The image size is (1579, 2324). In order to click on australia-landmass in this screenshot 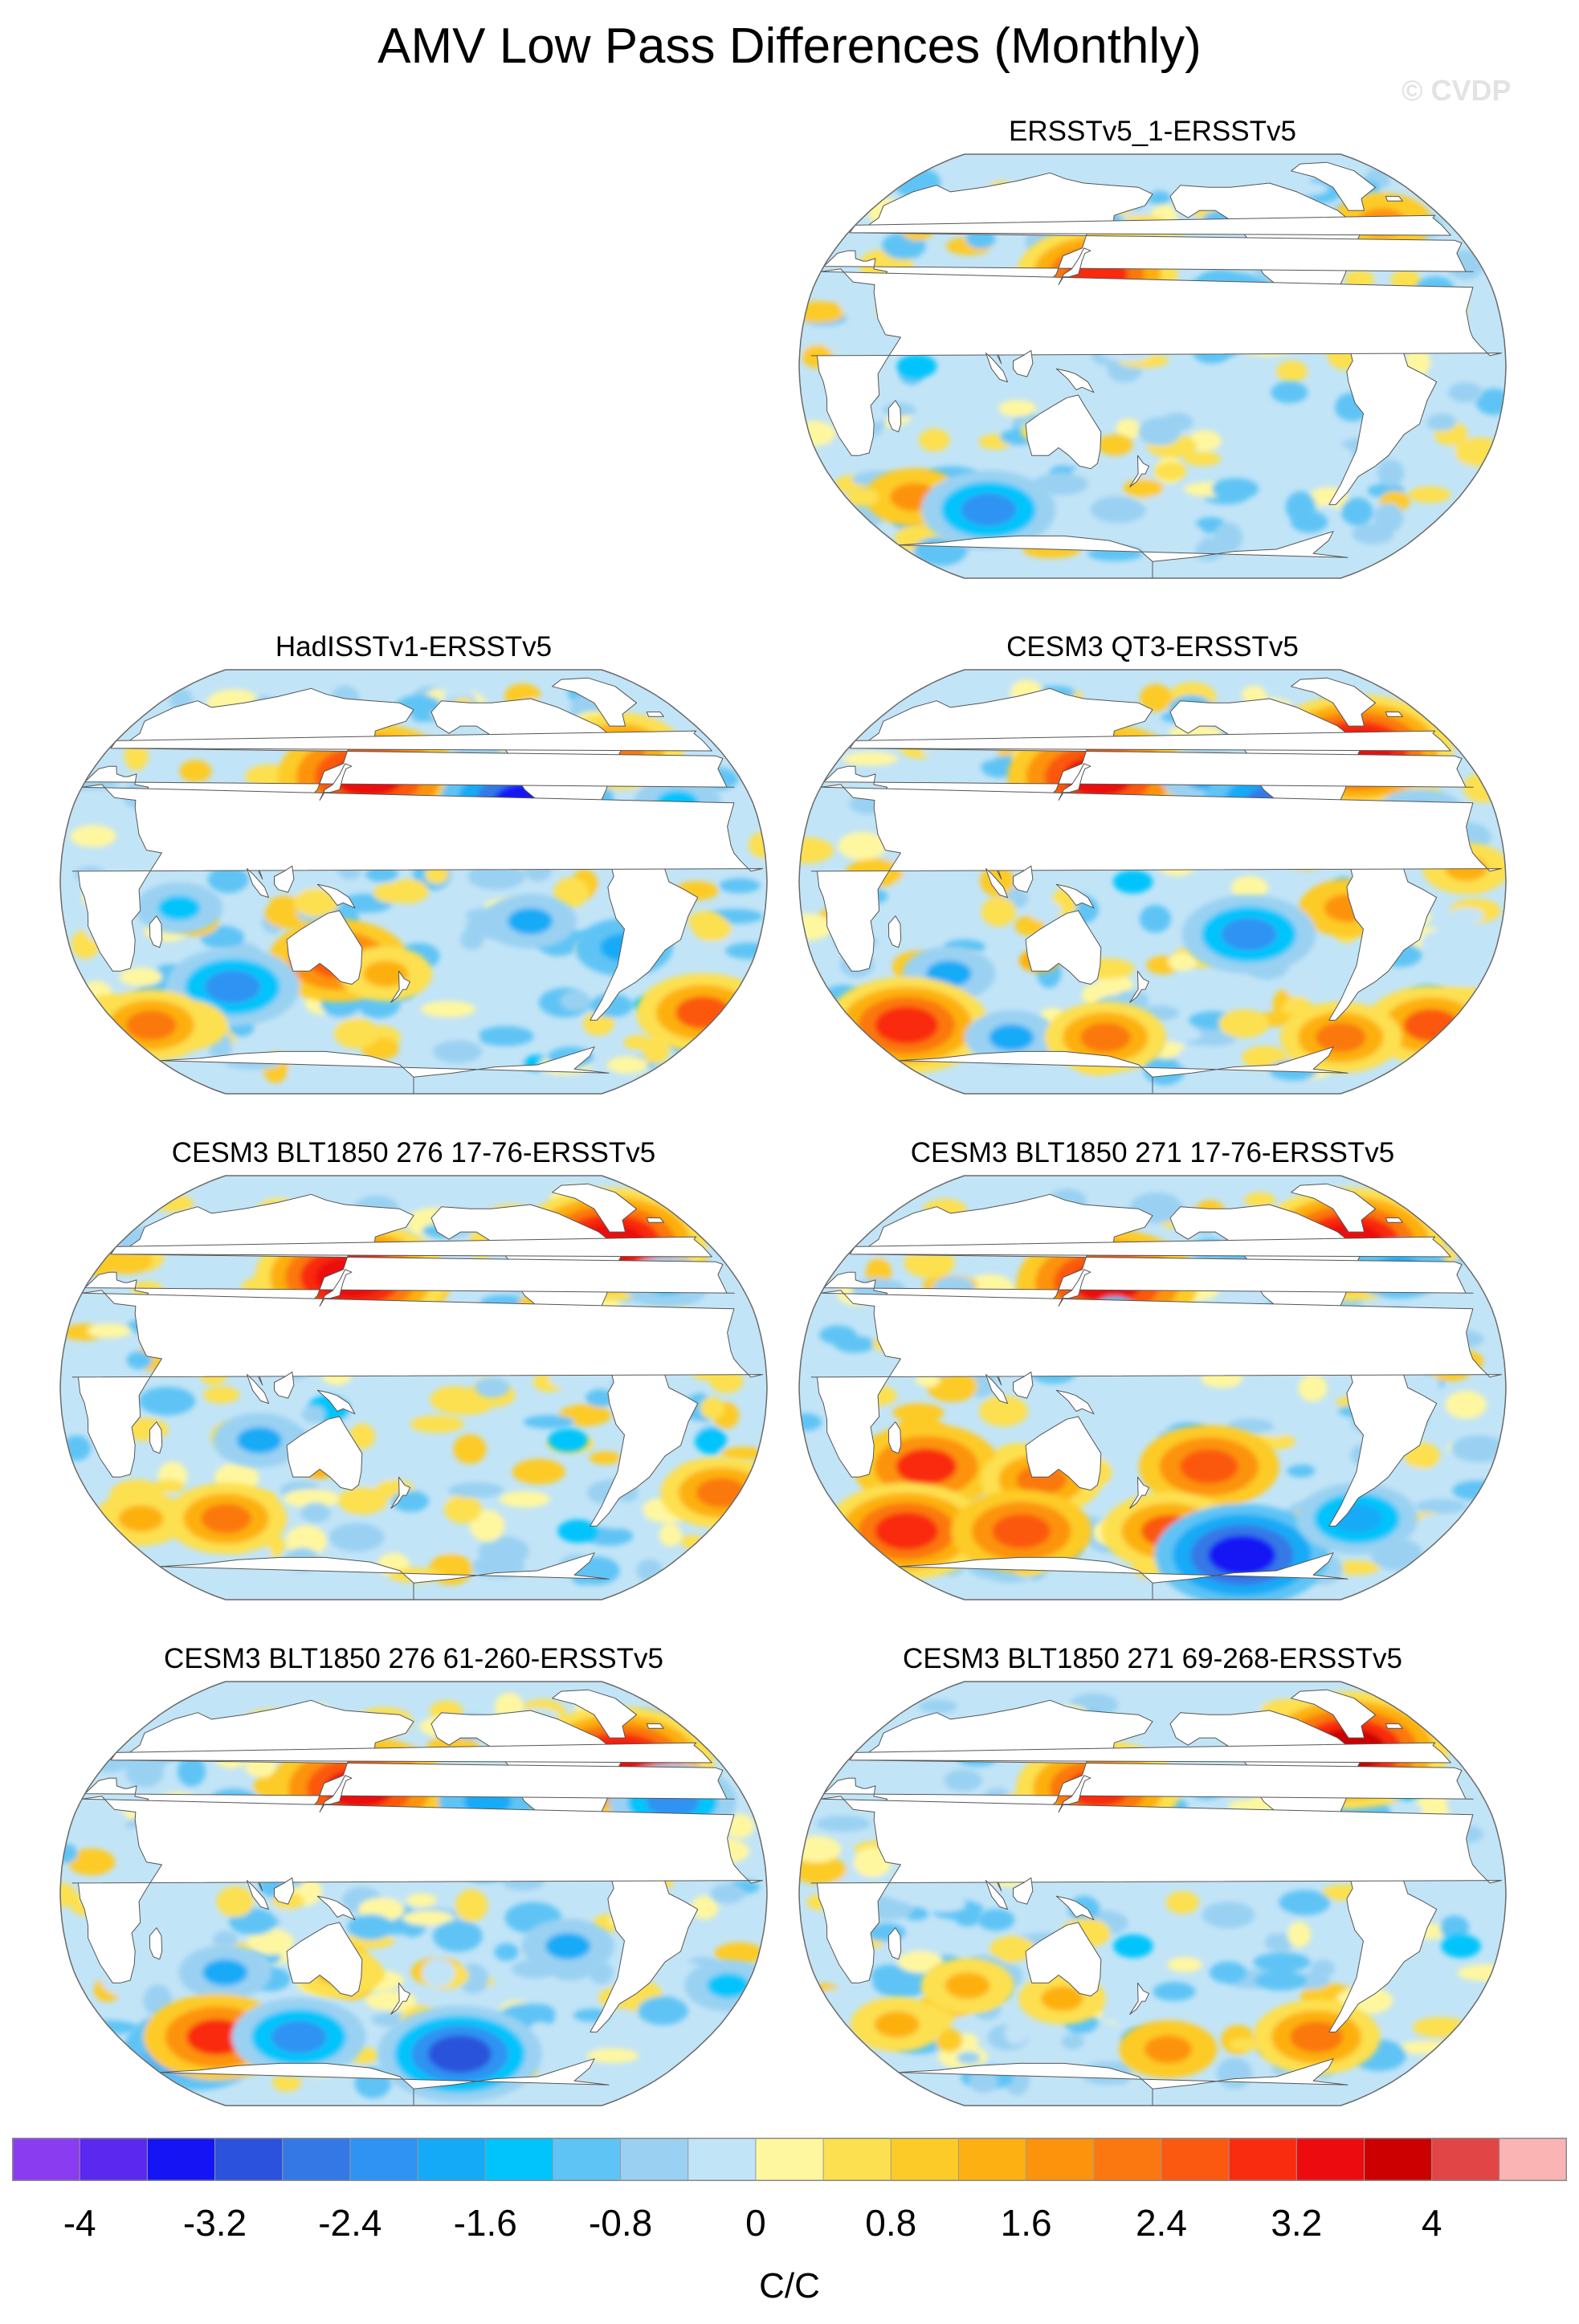, I will do `click(1063, 948)`.